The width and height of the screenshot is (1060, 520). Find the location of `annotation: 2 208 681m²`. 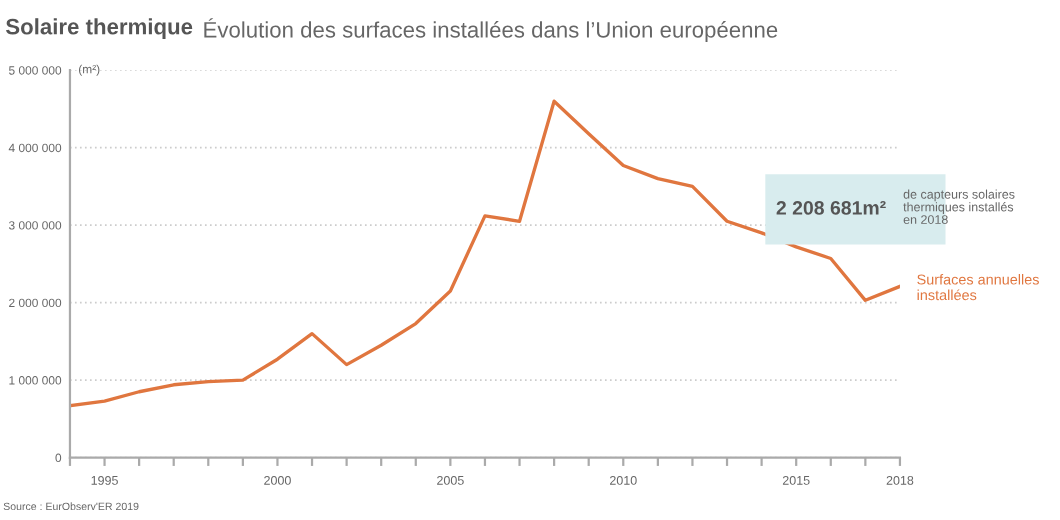

annotation: 2 208 681m² is located at coordinates (831, 208).